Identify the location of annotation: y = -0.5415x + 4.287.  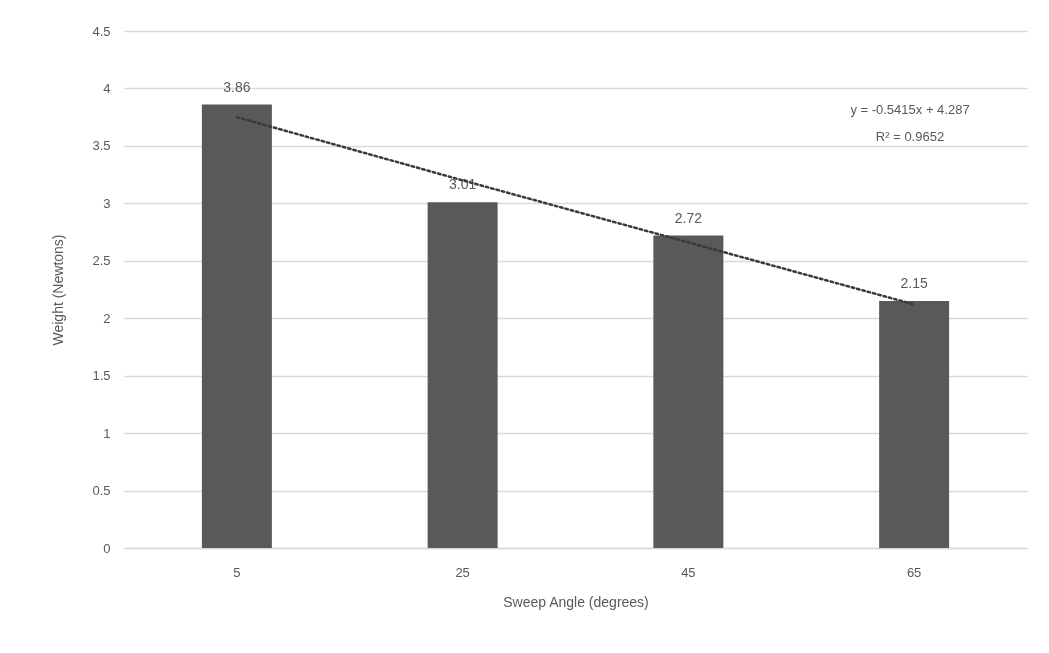
(910, 109).